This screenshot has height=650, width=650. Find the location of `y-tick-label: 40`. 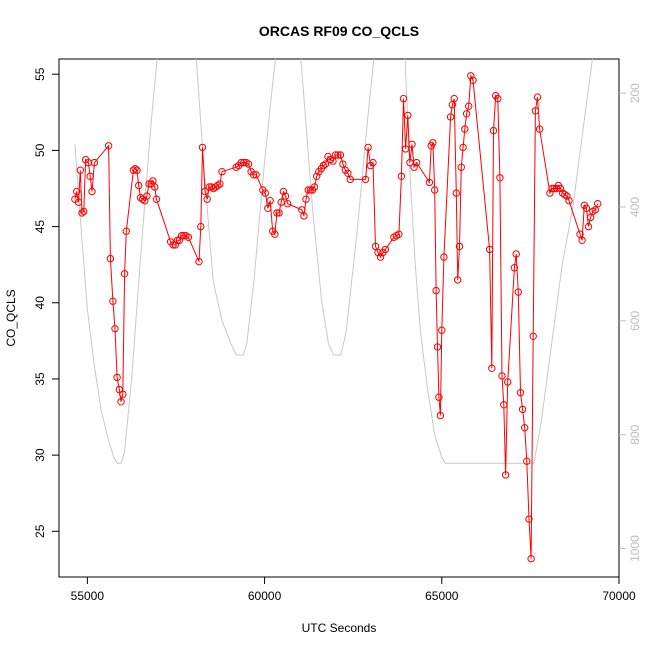

y-tick-label: 40 is located at coordinates (40, 303).